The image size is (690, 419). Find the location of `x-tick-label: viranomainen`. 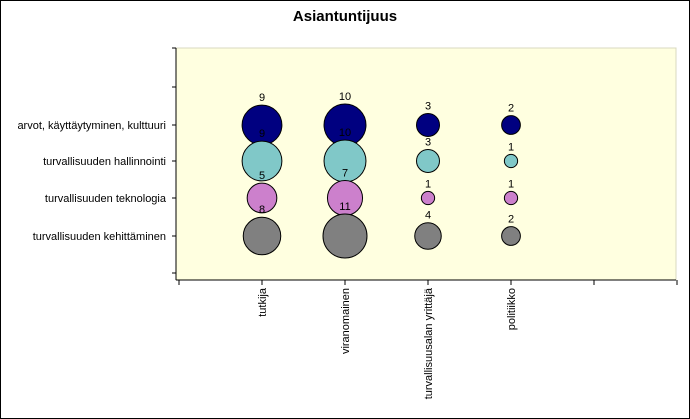

x-tick-label: viranomainen is located at coordinates (346, 321).